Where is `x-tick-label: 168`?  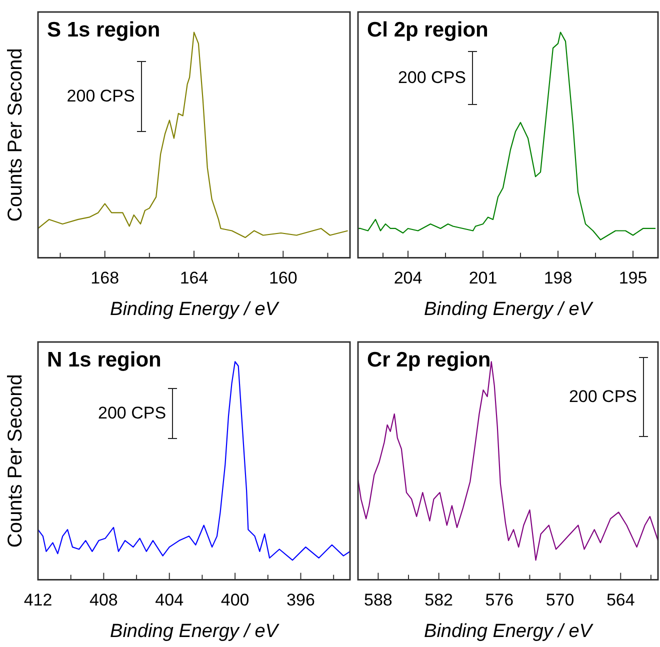 x-tick-label: 168 is located at coordinates (105, 278).